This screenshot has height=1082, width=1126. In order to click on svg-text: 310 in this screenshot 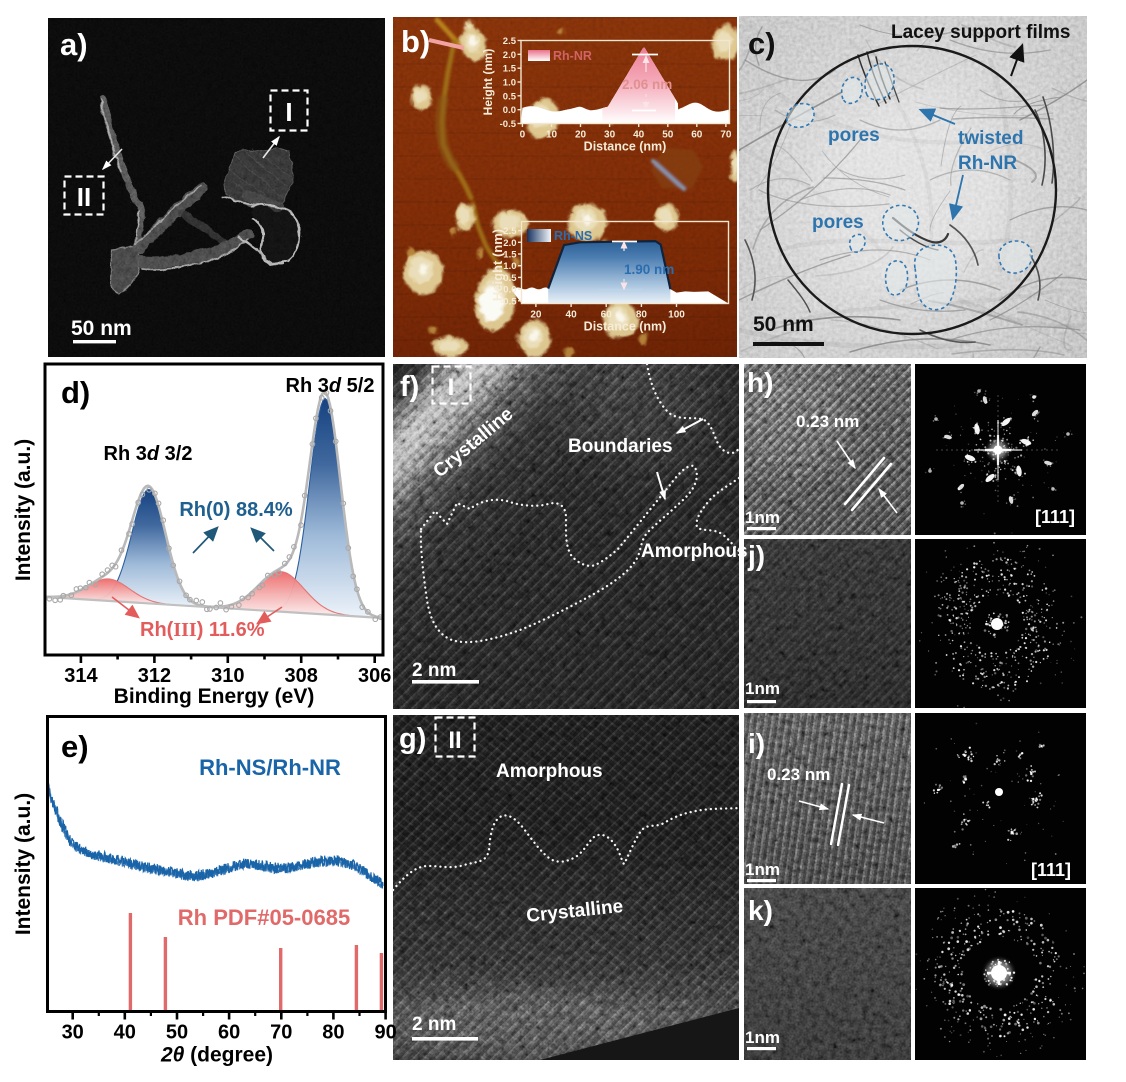, I will do `click(227, 676)`.